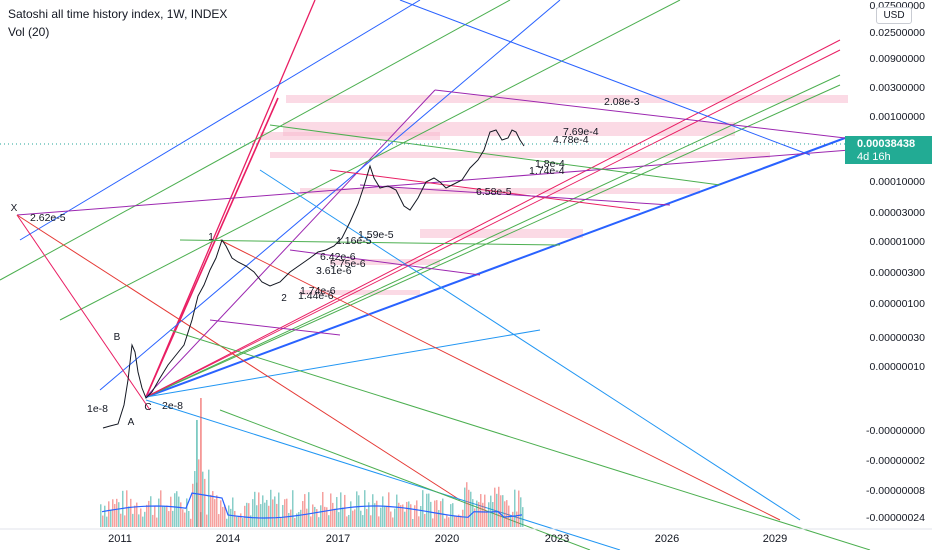  I want to click on volume-indicator-label: Vol (20), so click(29, 32).